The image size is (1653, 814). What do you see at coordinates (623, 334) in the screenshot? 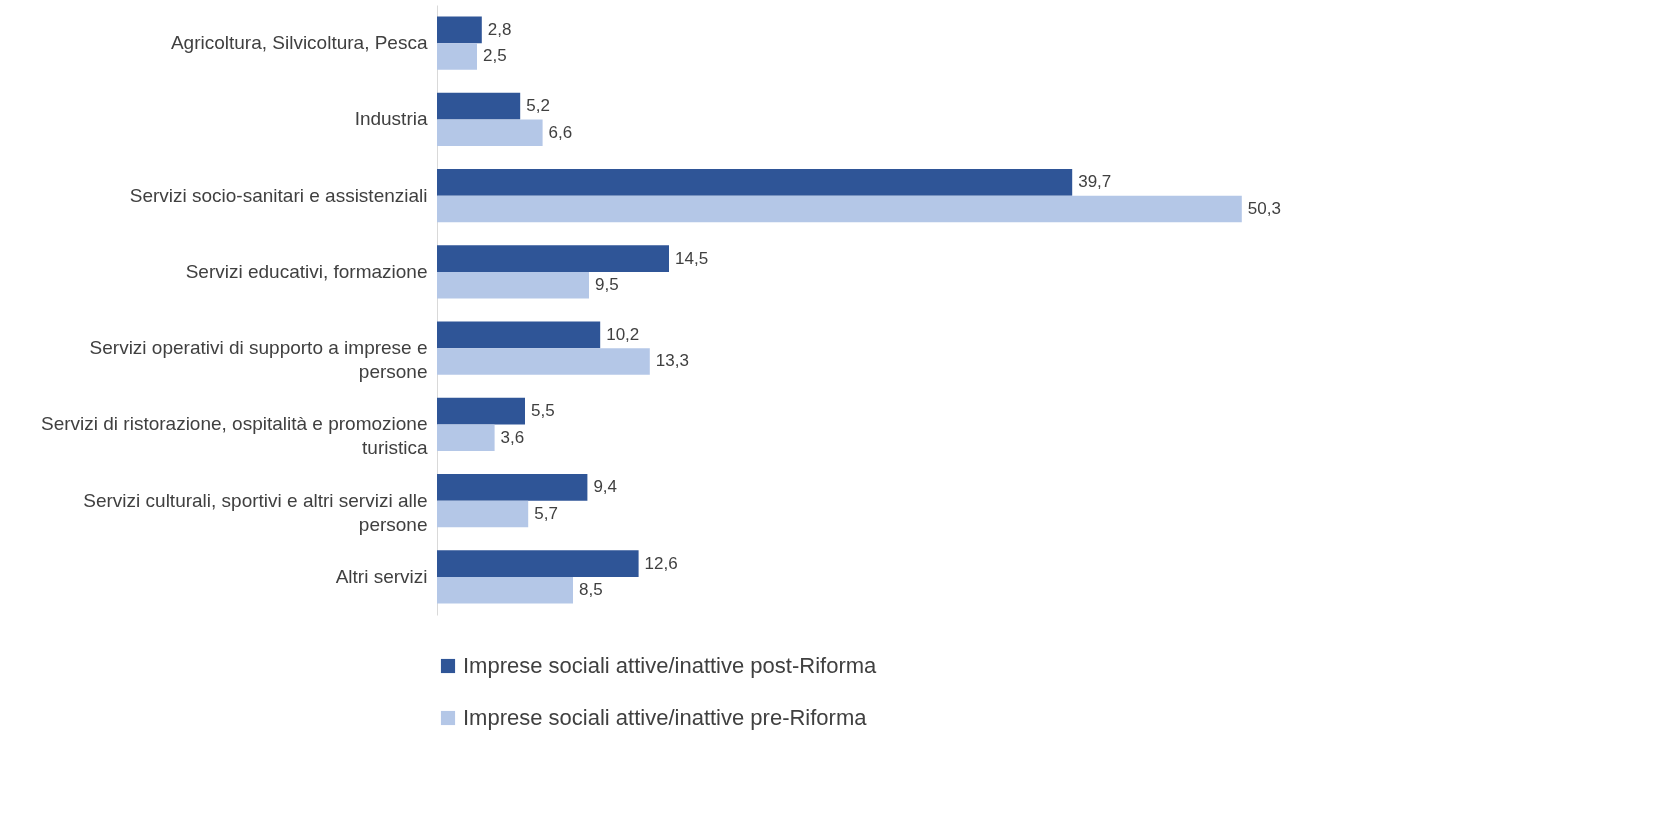
I see `data-label: 10,2` at bounding box center [623, 334].